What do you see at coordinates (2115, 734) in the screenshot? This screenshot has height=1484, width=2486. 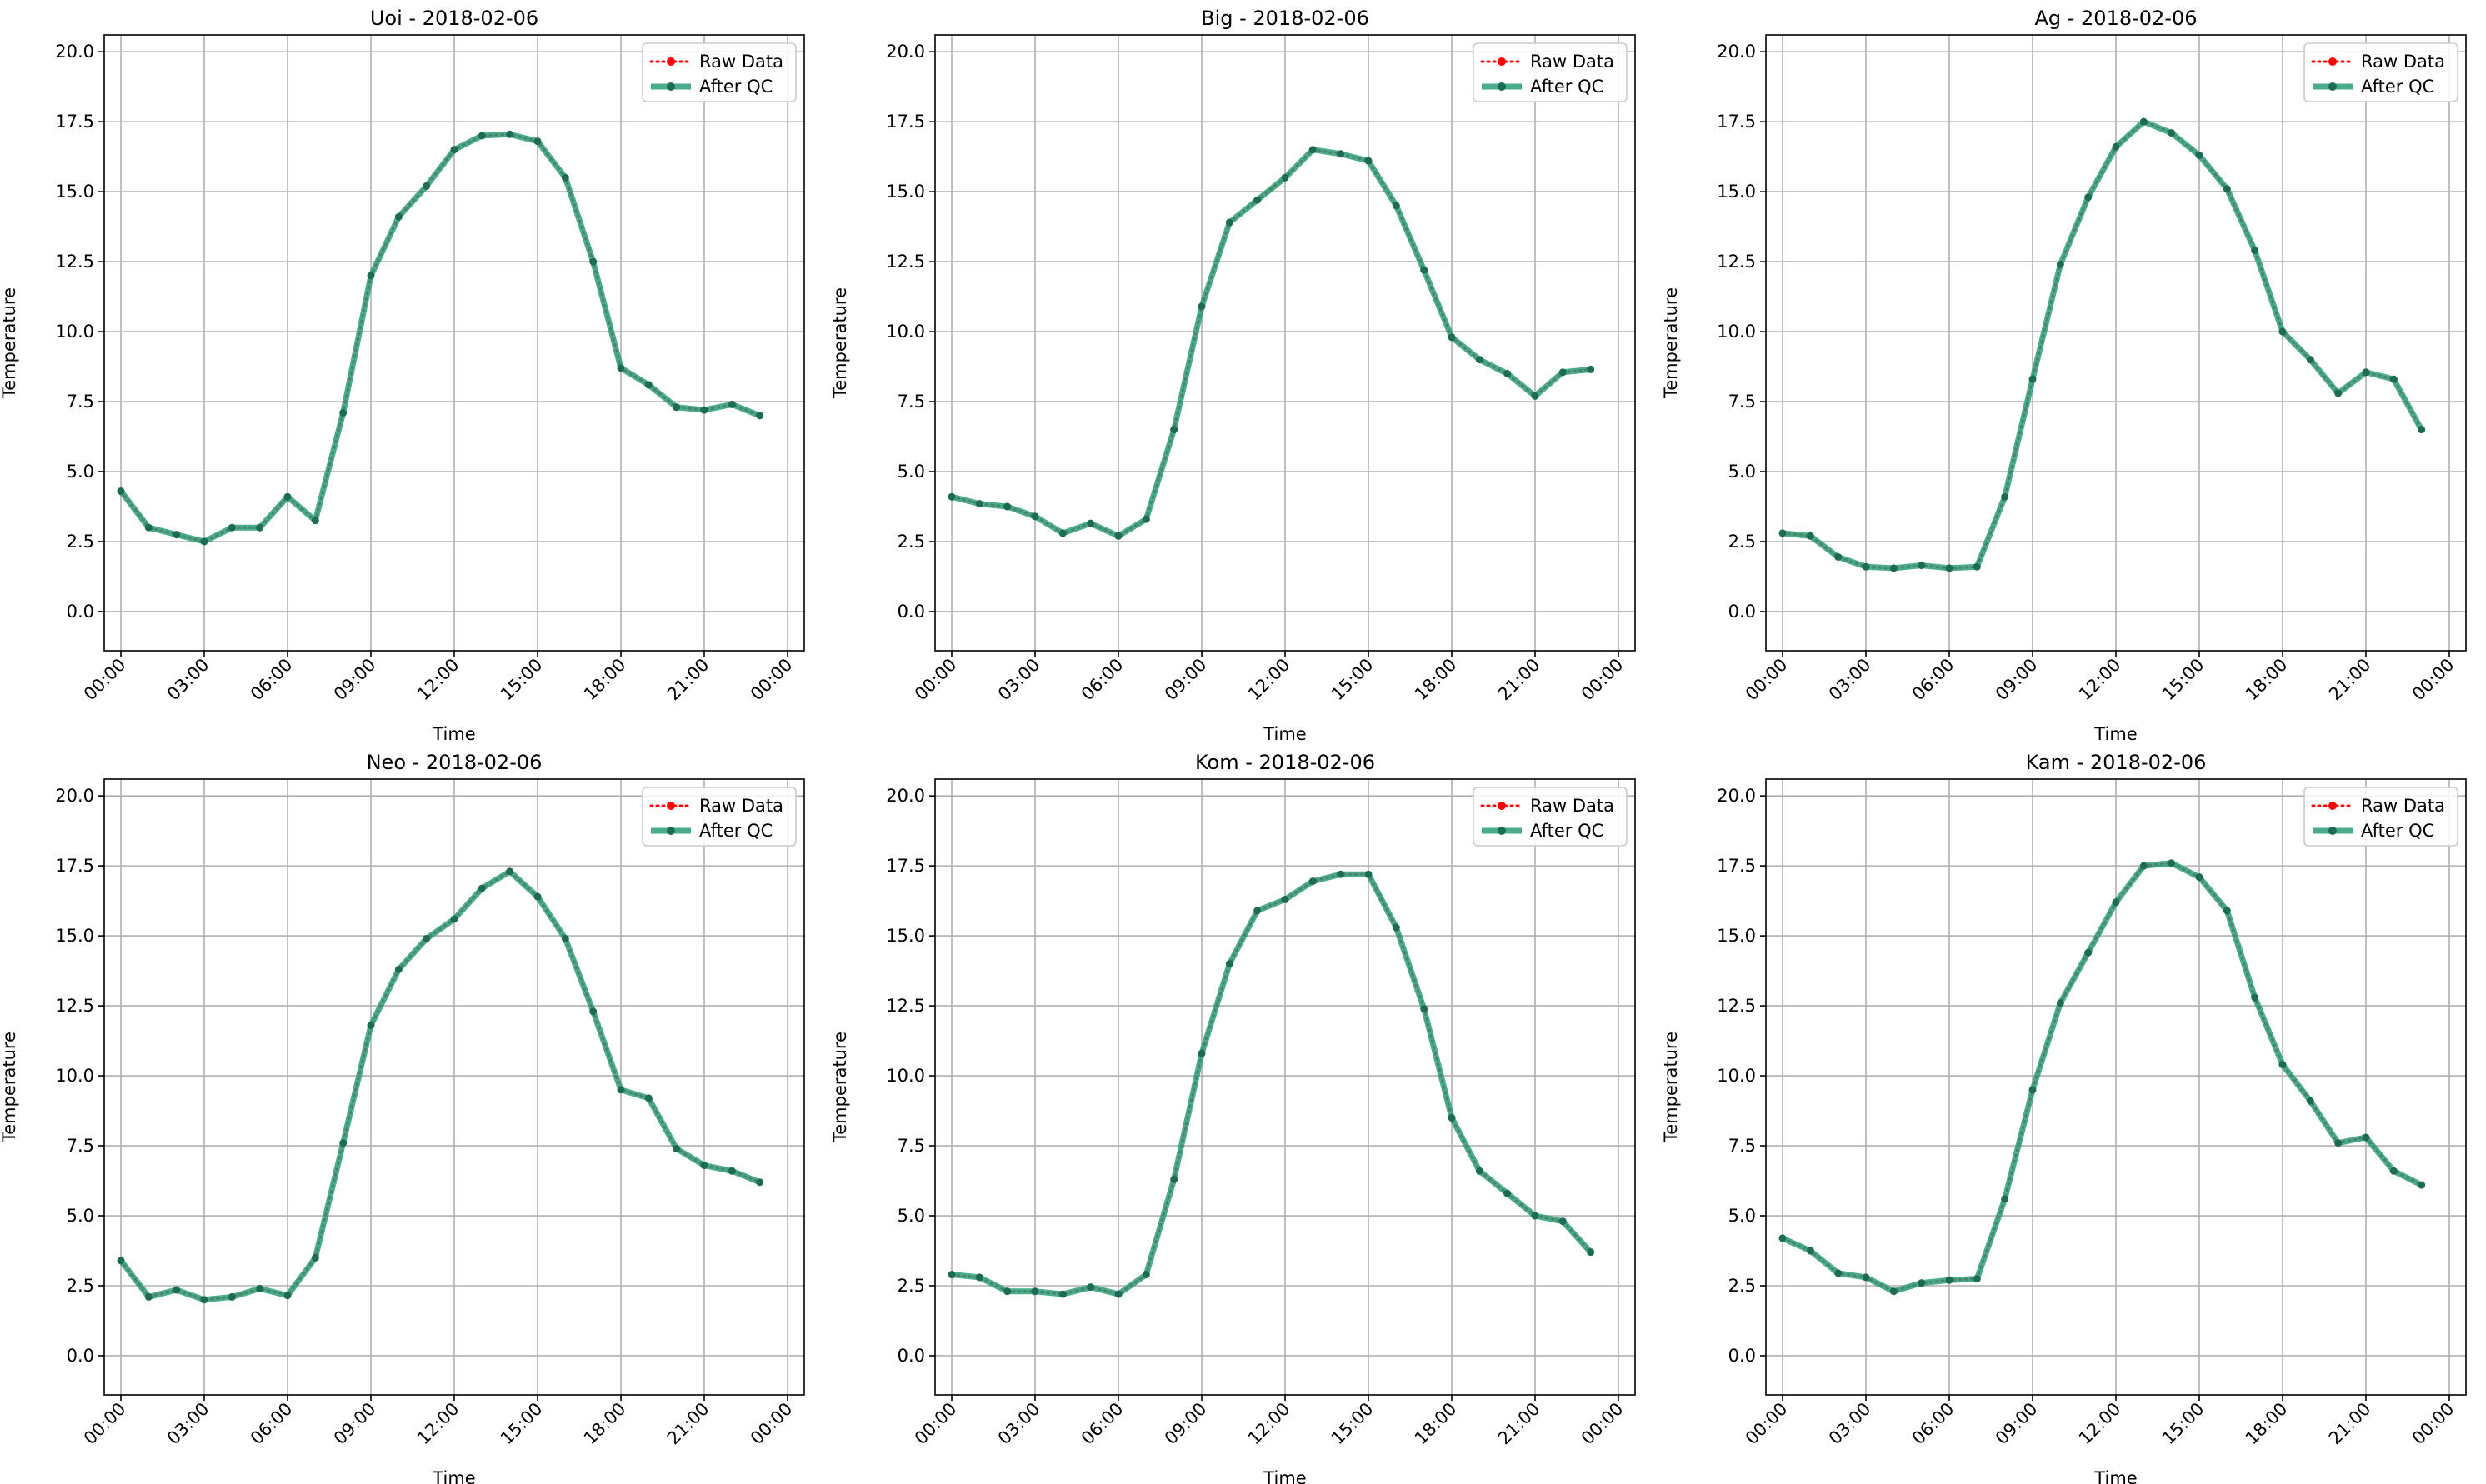 I see `x-axis-label: Time` at bounding box center [2115, 734].